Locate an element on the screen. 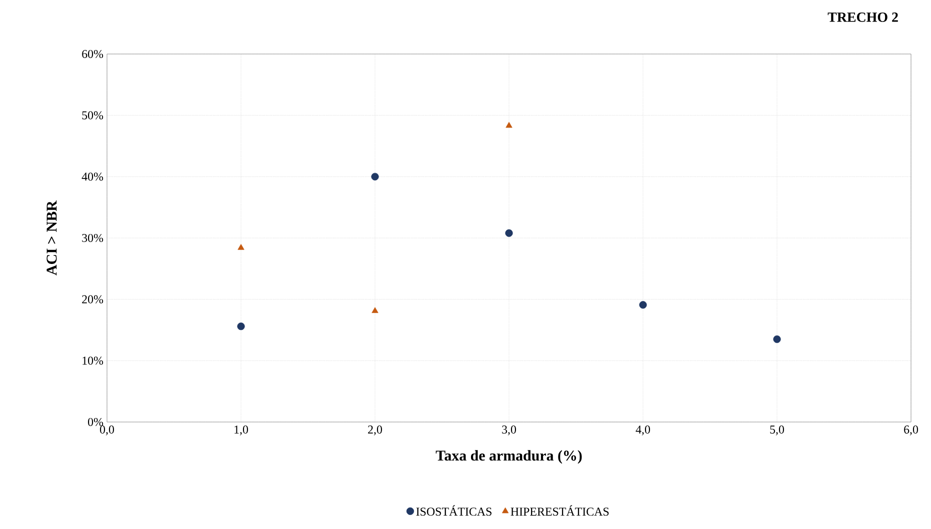 This screenshot has width=931, height=529. x-tick-label: 1,0 is located at coordinates (241, 431).